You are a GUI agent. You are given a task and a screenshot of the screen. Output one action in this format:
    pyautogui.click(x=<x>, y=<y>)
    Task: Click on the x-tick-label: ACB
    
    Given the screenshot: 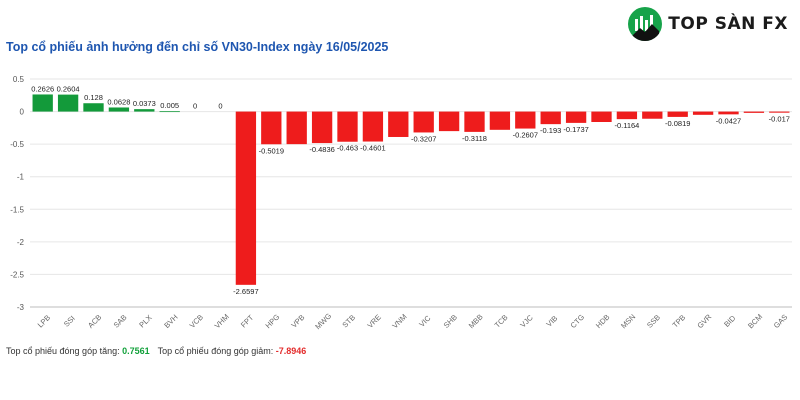 What is the action you would take?
    pyautogui.click(x=94, y=321)
    